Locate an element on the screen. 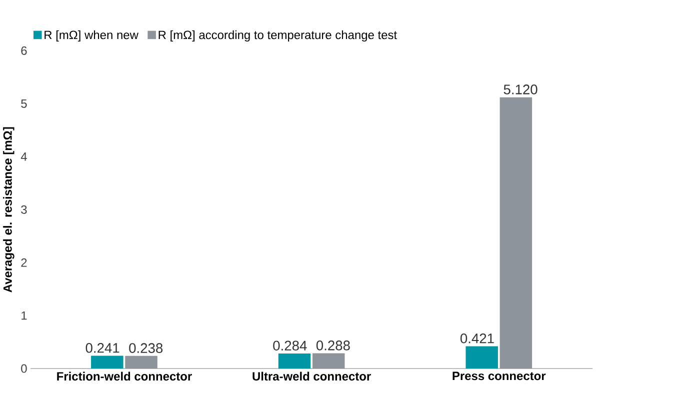  x-tick-label: Ultra-weld connector is located at coordinates (311, 376).